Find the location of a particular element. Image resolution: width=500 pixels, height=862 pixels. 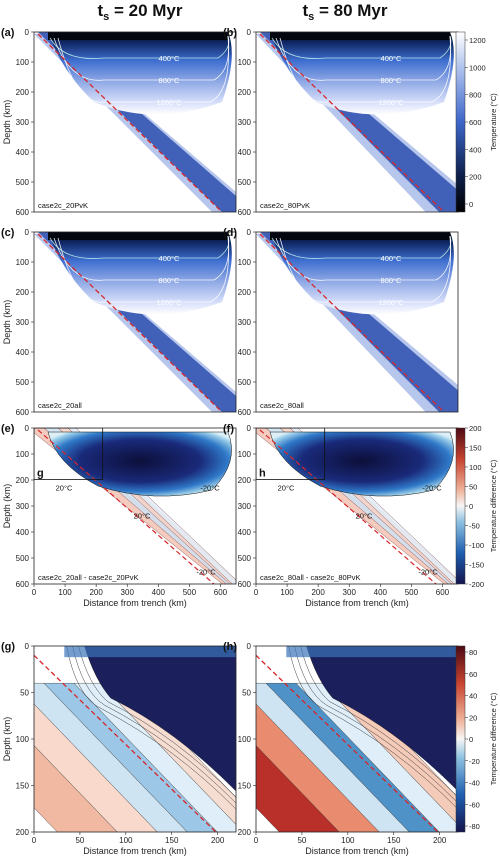

panel-a-ylabel: Depth (km) is located at coordinates (7, 122).